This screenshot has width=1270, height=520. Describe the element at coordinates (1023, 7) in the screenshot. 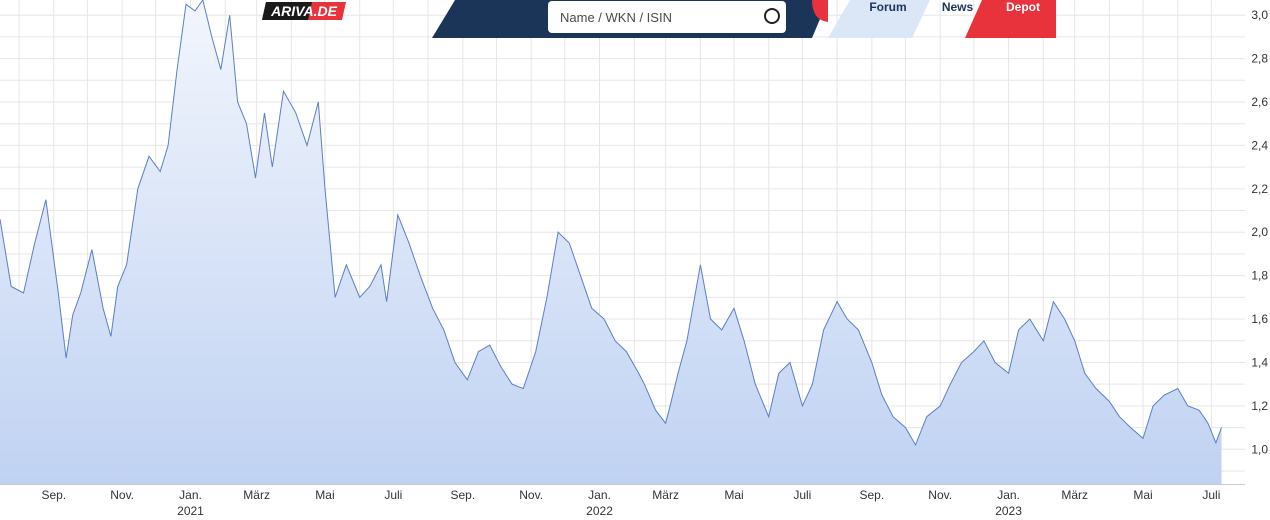

I see `nav-depot: Depot` at that location.